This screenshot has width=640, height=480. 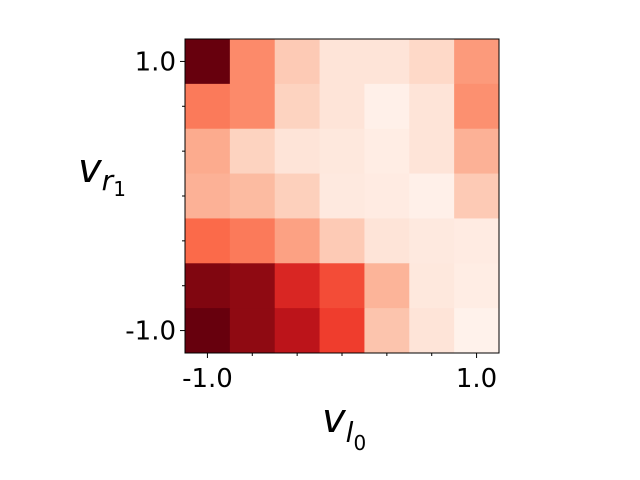 What do you see at coordinates (334, 419) in the screenshot?
I see `x-label-symbol: v` at bounding box center [334, 419].